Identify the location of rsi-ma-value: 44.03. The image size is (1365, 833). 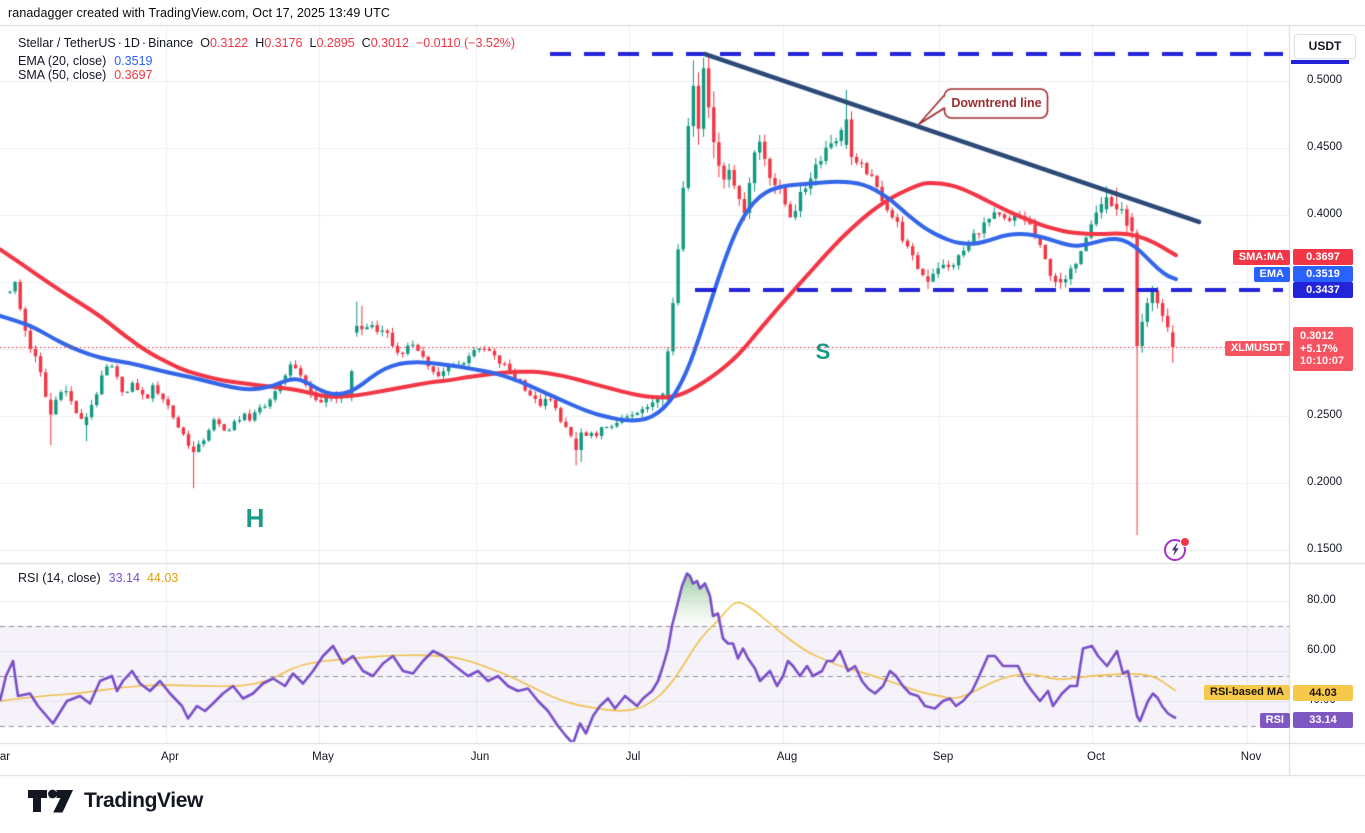
(162, 578).